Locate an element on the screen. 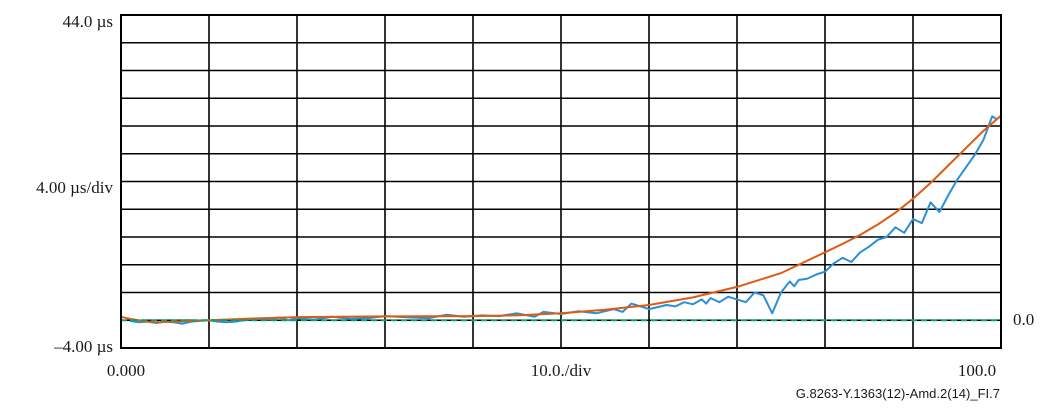 The width and height of the screenshot is (1042, 411). figure-id: G.8263-Y.1363(12)-Amd.2(14)_FI.7 is located at coordinates (898, 393).